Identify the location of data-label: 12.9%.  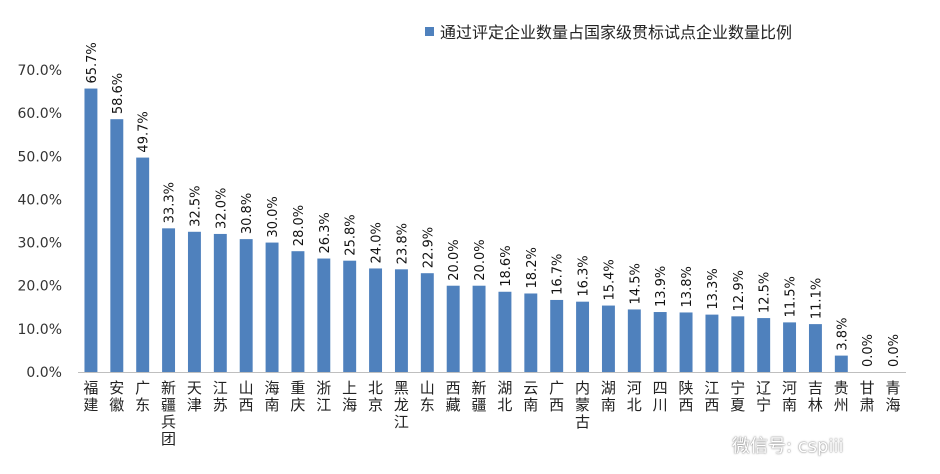
(739, 290).